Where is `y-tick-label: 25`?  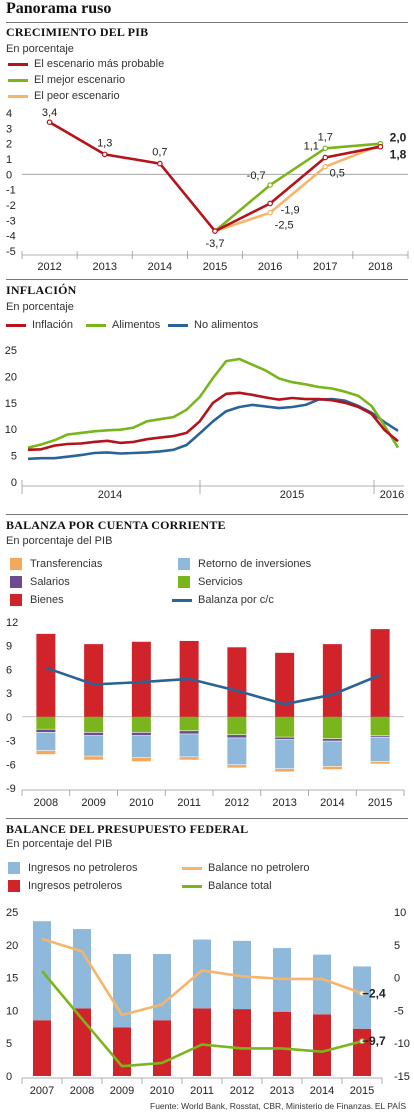 y-tick-label: 25 is located at coordinates (11, 351).